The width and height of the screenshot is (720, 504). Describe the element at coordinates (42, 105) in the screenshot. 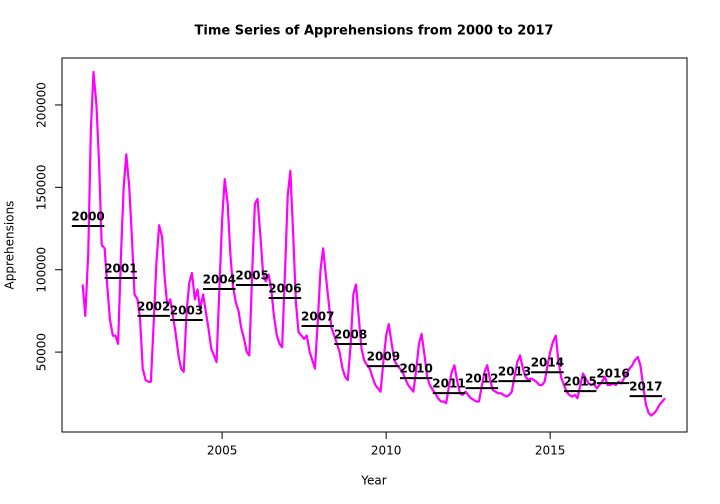

I see `y-tick-label: 200000` at that location.